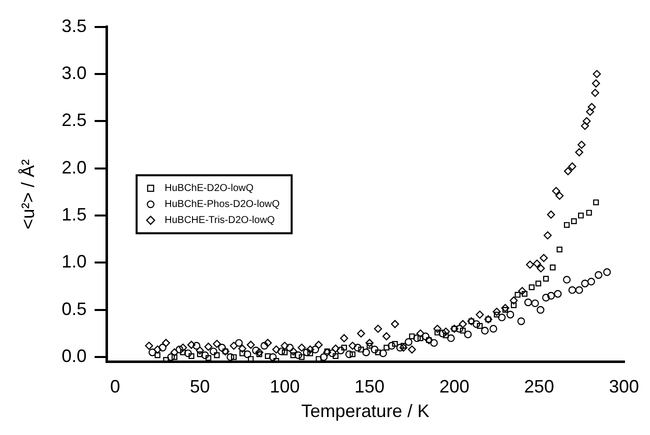  Describe the element at coordinates (74, 308) in the screenshot. I see `y-tick-label: 0.5` at that location.